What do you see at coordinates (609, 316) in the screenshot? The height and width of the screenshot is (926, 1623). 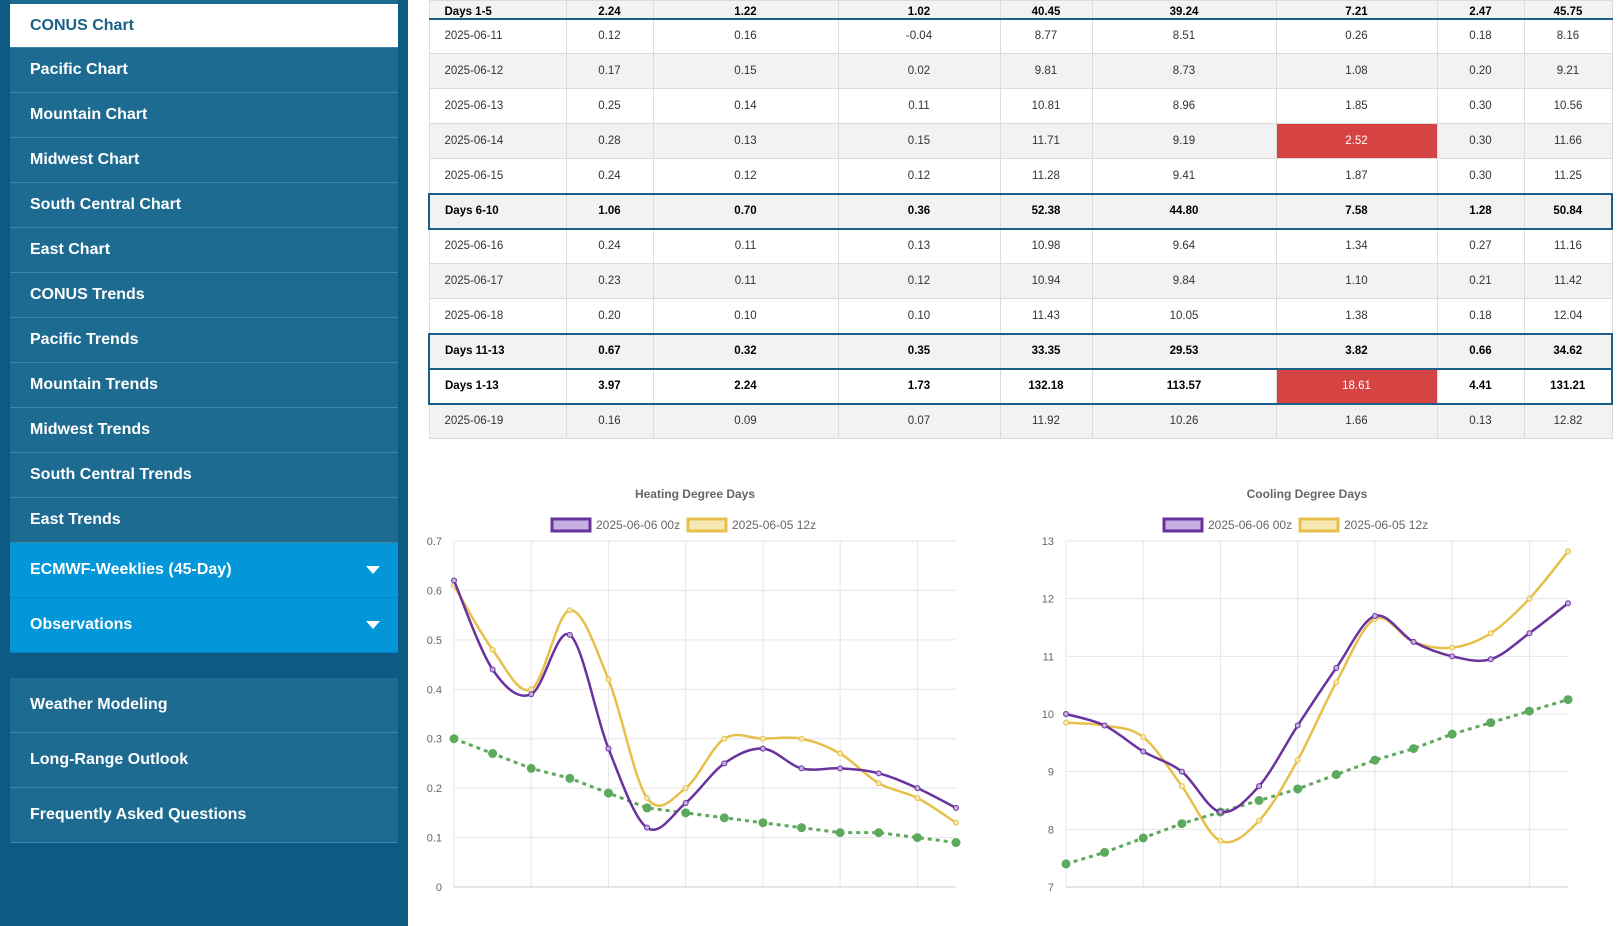 I see `value-cell: 0.20` at bounding box center [609, 316].